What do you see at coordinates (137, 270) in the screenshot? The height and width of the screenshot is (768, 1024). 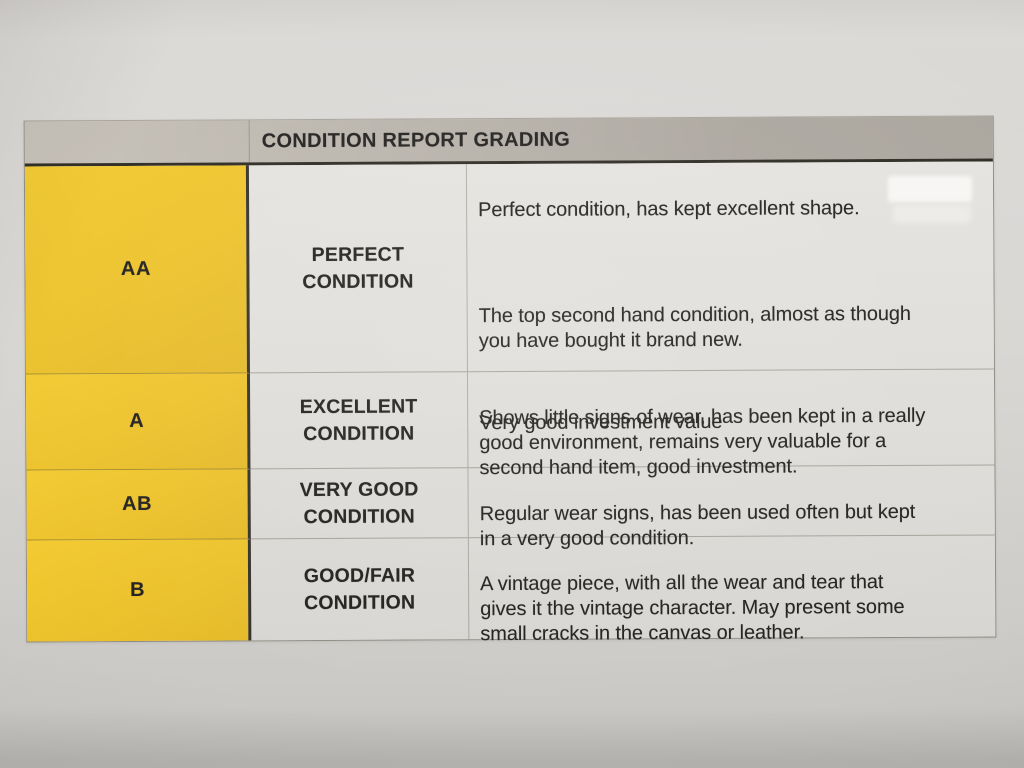 I see `grade-cell-aa: AA` at bounding box center [137, 270].